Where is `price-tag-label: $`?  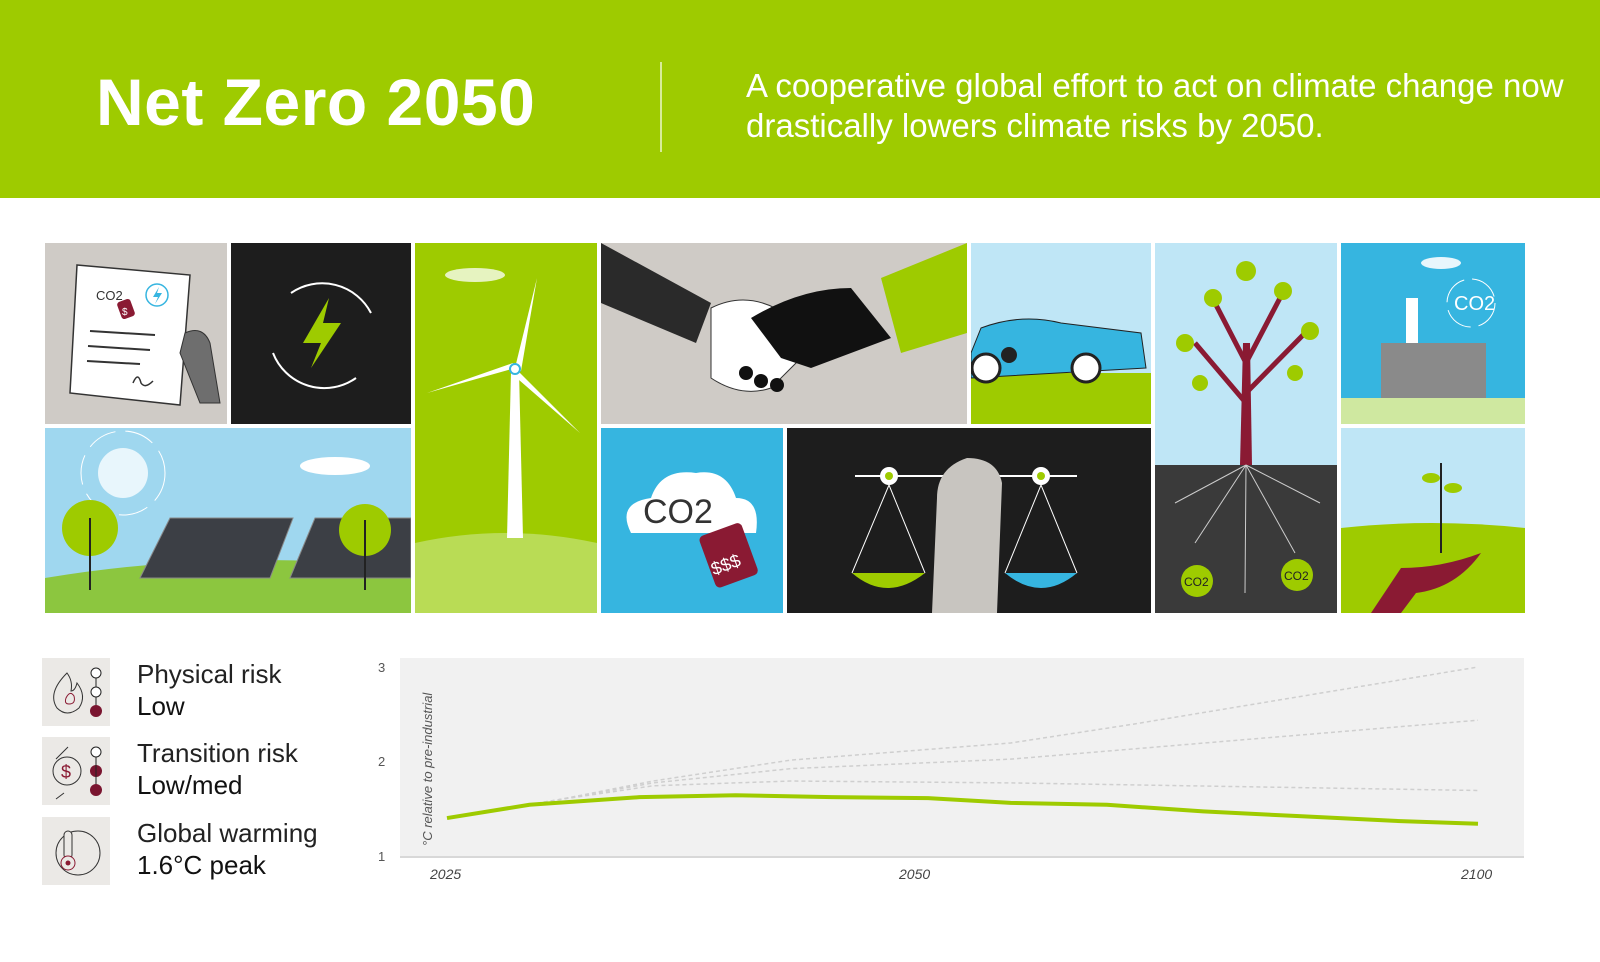 price-tag-label: $ is located at coordinates (125, 312).